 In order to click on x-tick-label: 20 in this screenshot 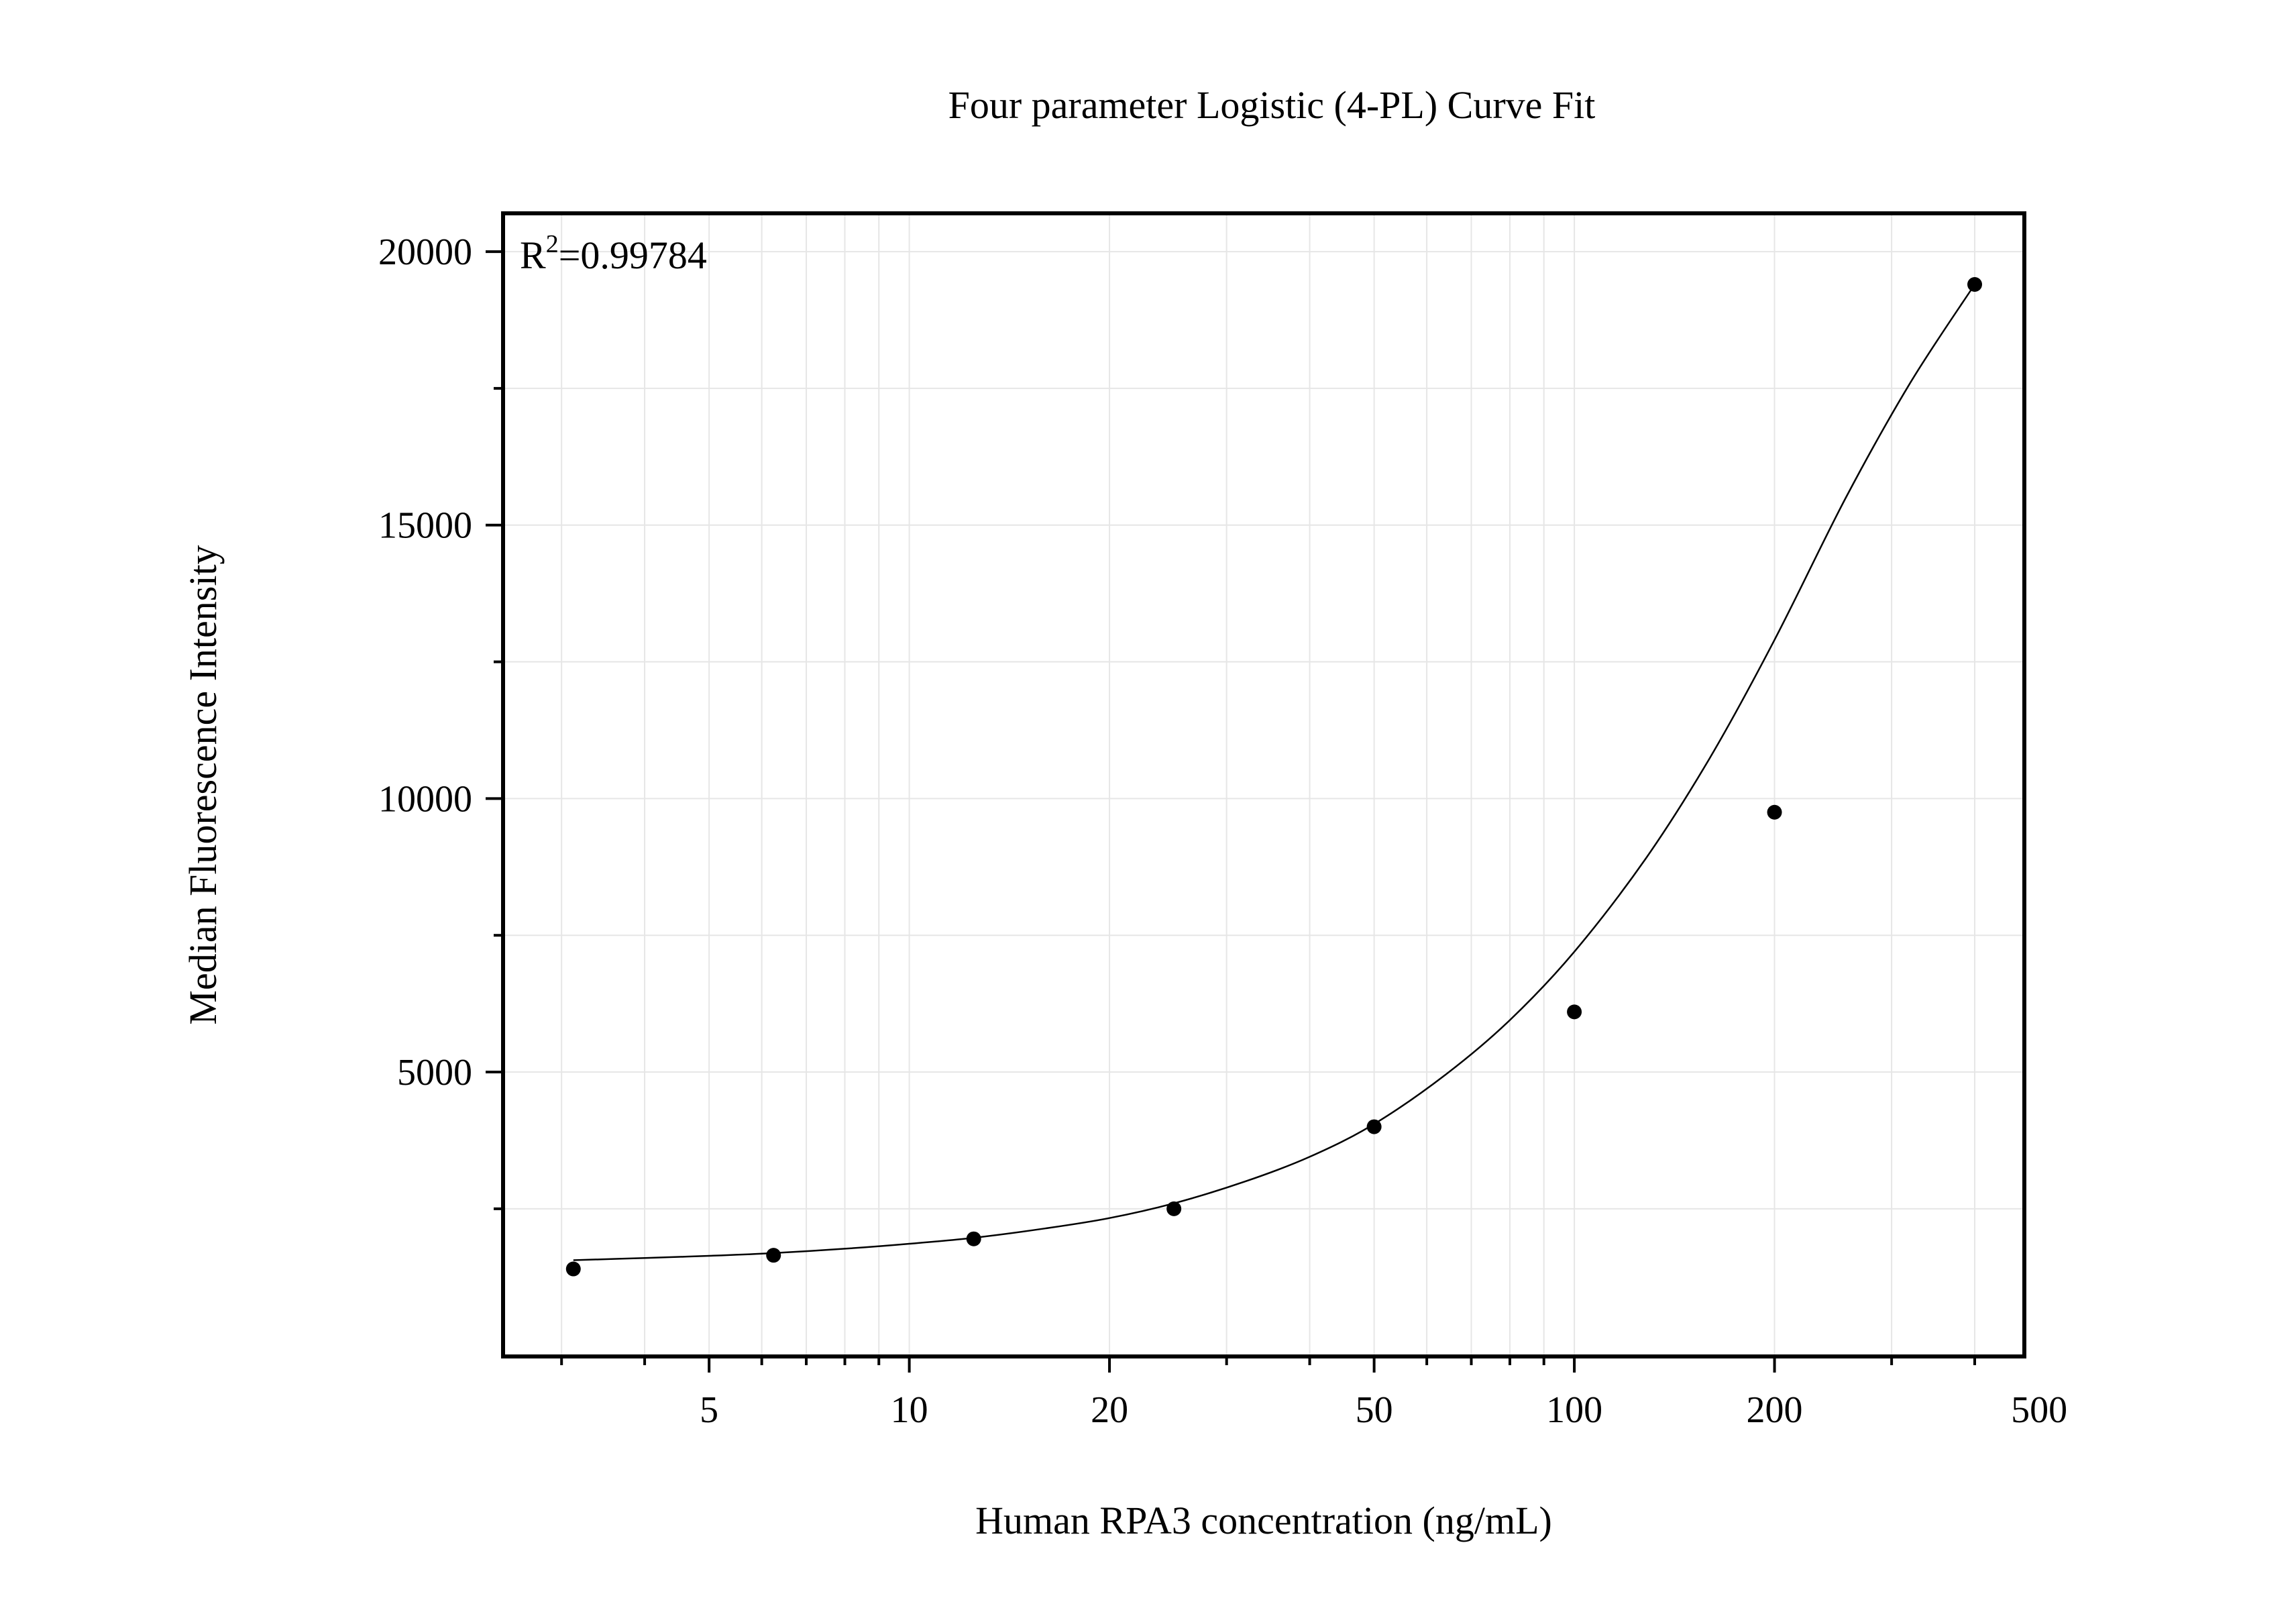, I will do `click(1109, 1410)`.